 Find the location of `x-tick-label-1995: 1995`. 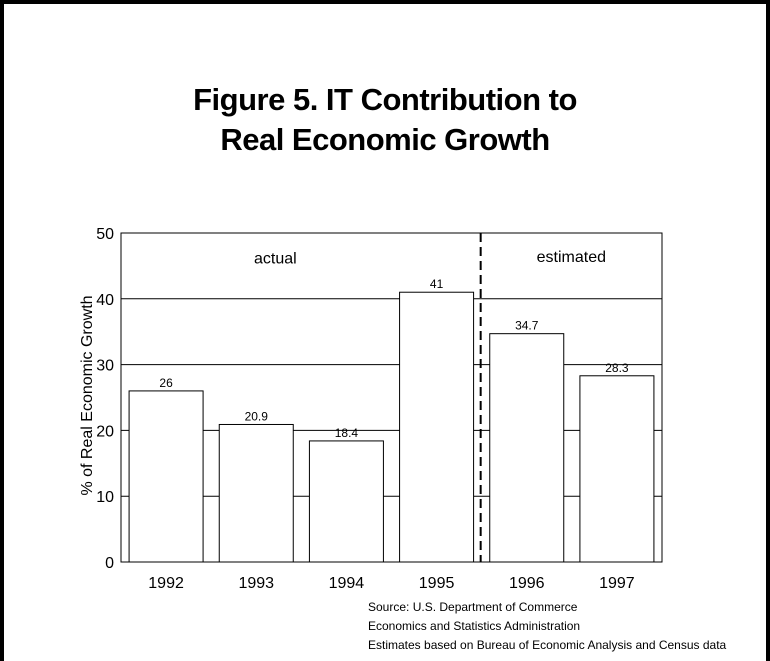

x-tick-label-1995: 1995 is located at coordinates (437, 583).